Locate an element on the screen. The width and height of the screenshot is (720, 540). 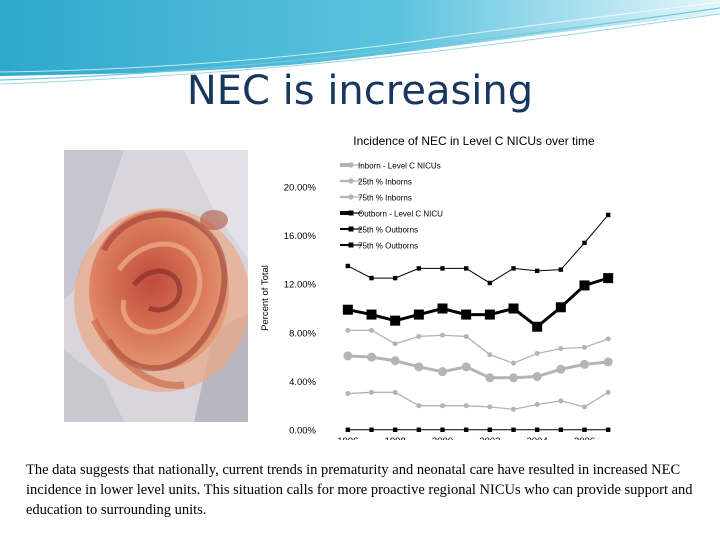
y-tick-label: 0.00% is located at coordinates (302, 431).